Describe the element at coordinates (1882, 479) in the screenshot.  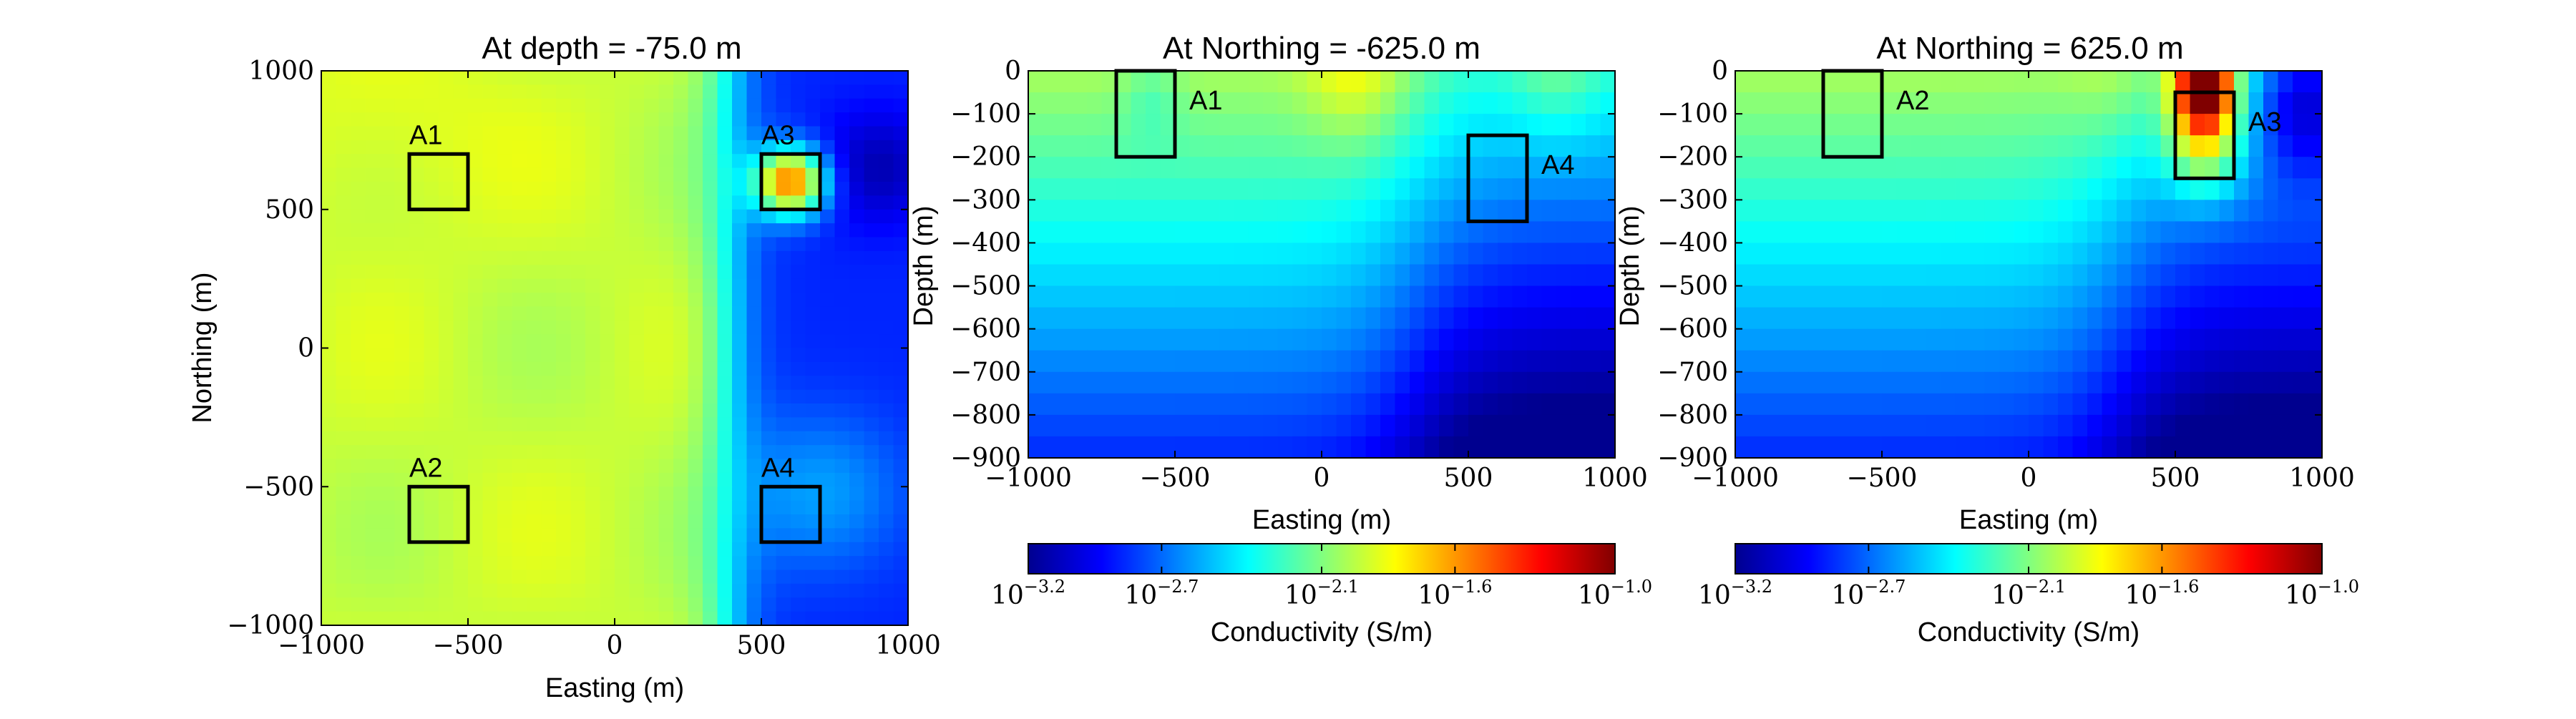
I see `x-tick-label: −500` at that location.